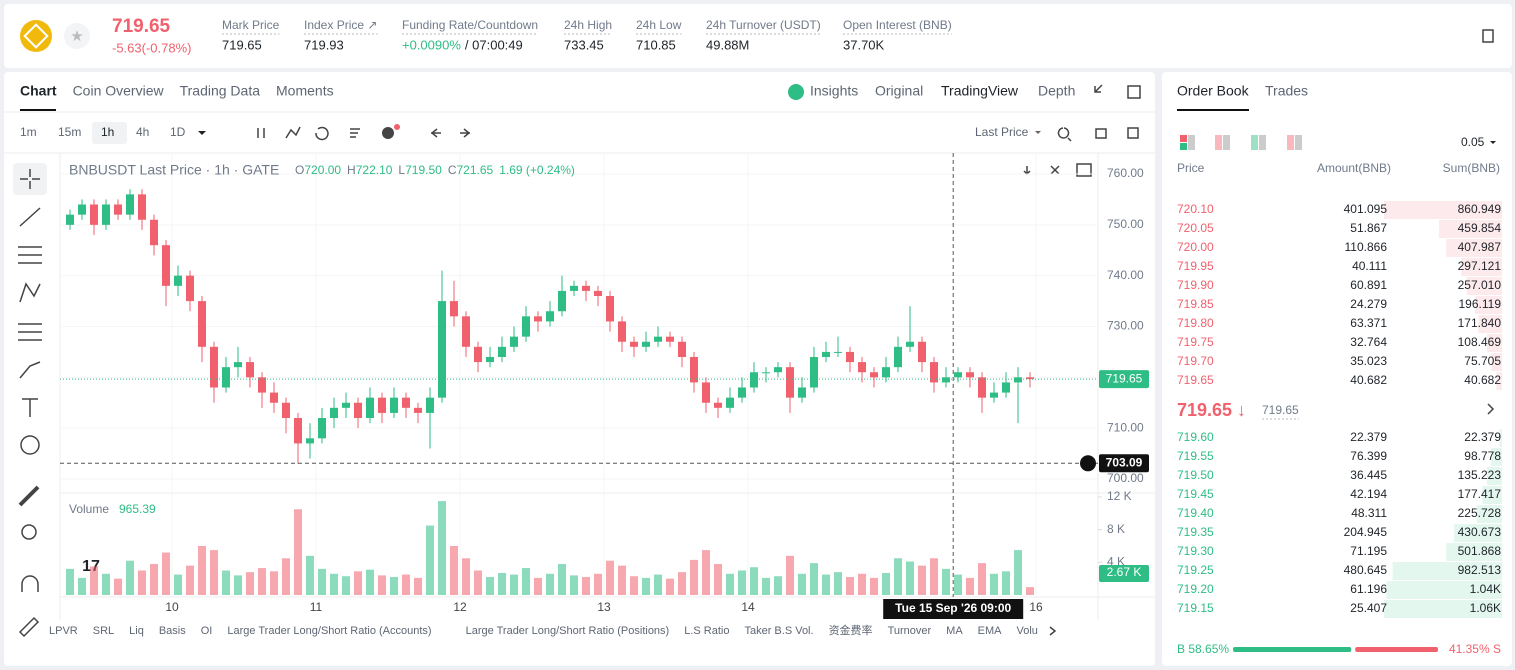 Image resolution: width=1515 pixels, height=670 pixels. I want to click on tab: Moments, so click(305, 91).